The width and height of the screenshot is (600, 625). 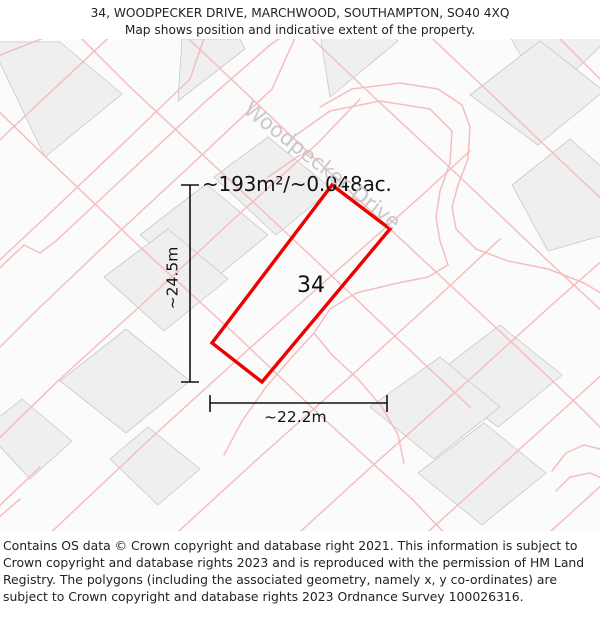 What do you see at coordinates (190, 283) in the screenshot?
I see `vertical-dimension-line` at bounding box center [190, 283].